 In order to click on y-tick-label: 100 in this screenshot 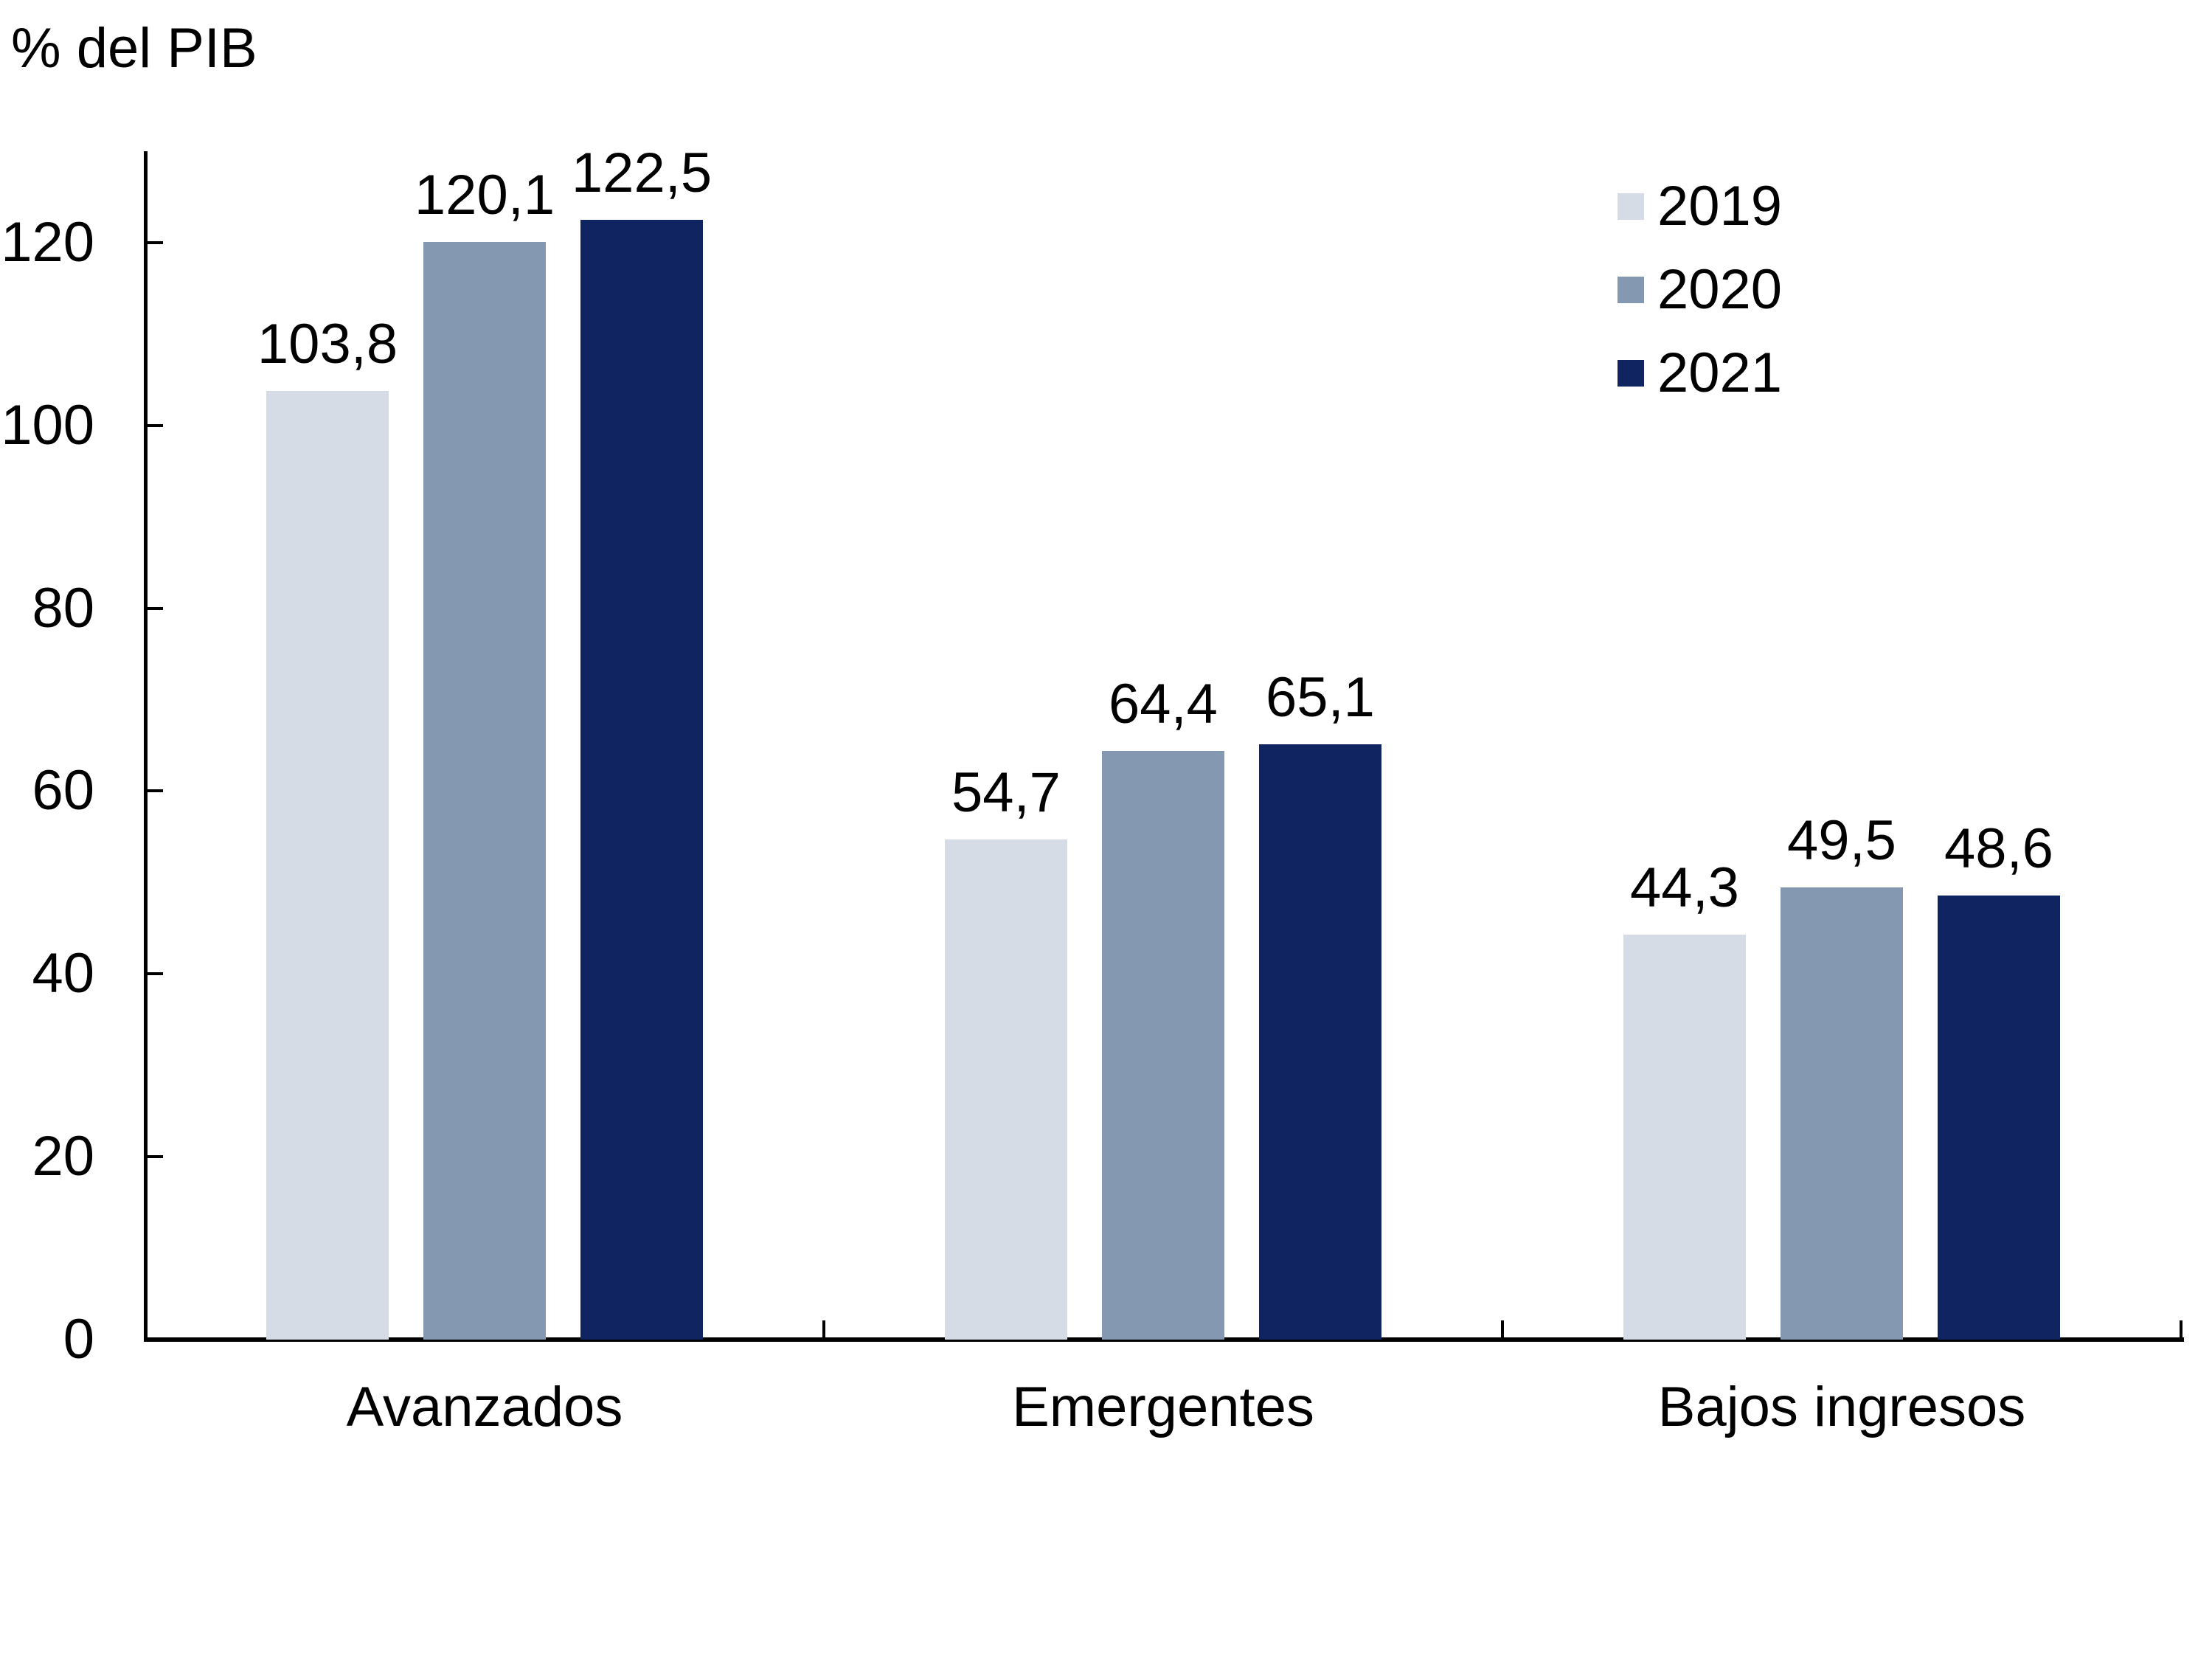, I will do `click(47, 425)`.